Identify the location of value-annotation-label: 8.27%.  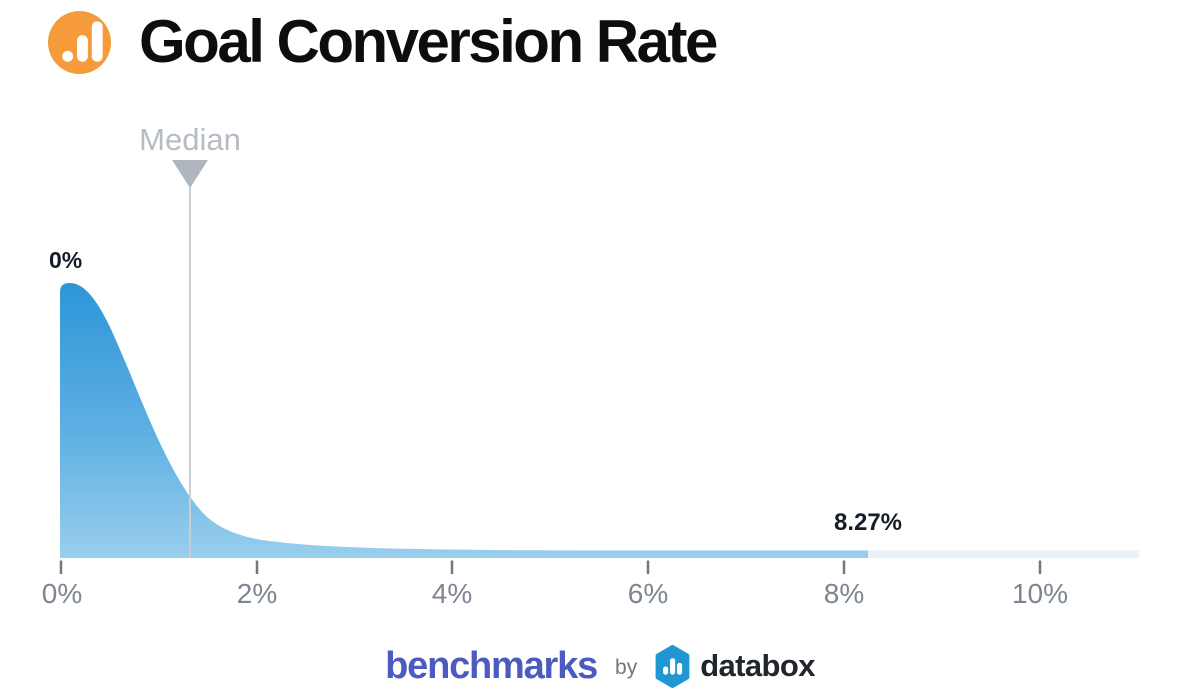
(868, 522).